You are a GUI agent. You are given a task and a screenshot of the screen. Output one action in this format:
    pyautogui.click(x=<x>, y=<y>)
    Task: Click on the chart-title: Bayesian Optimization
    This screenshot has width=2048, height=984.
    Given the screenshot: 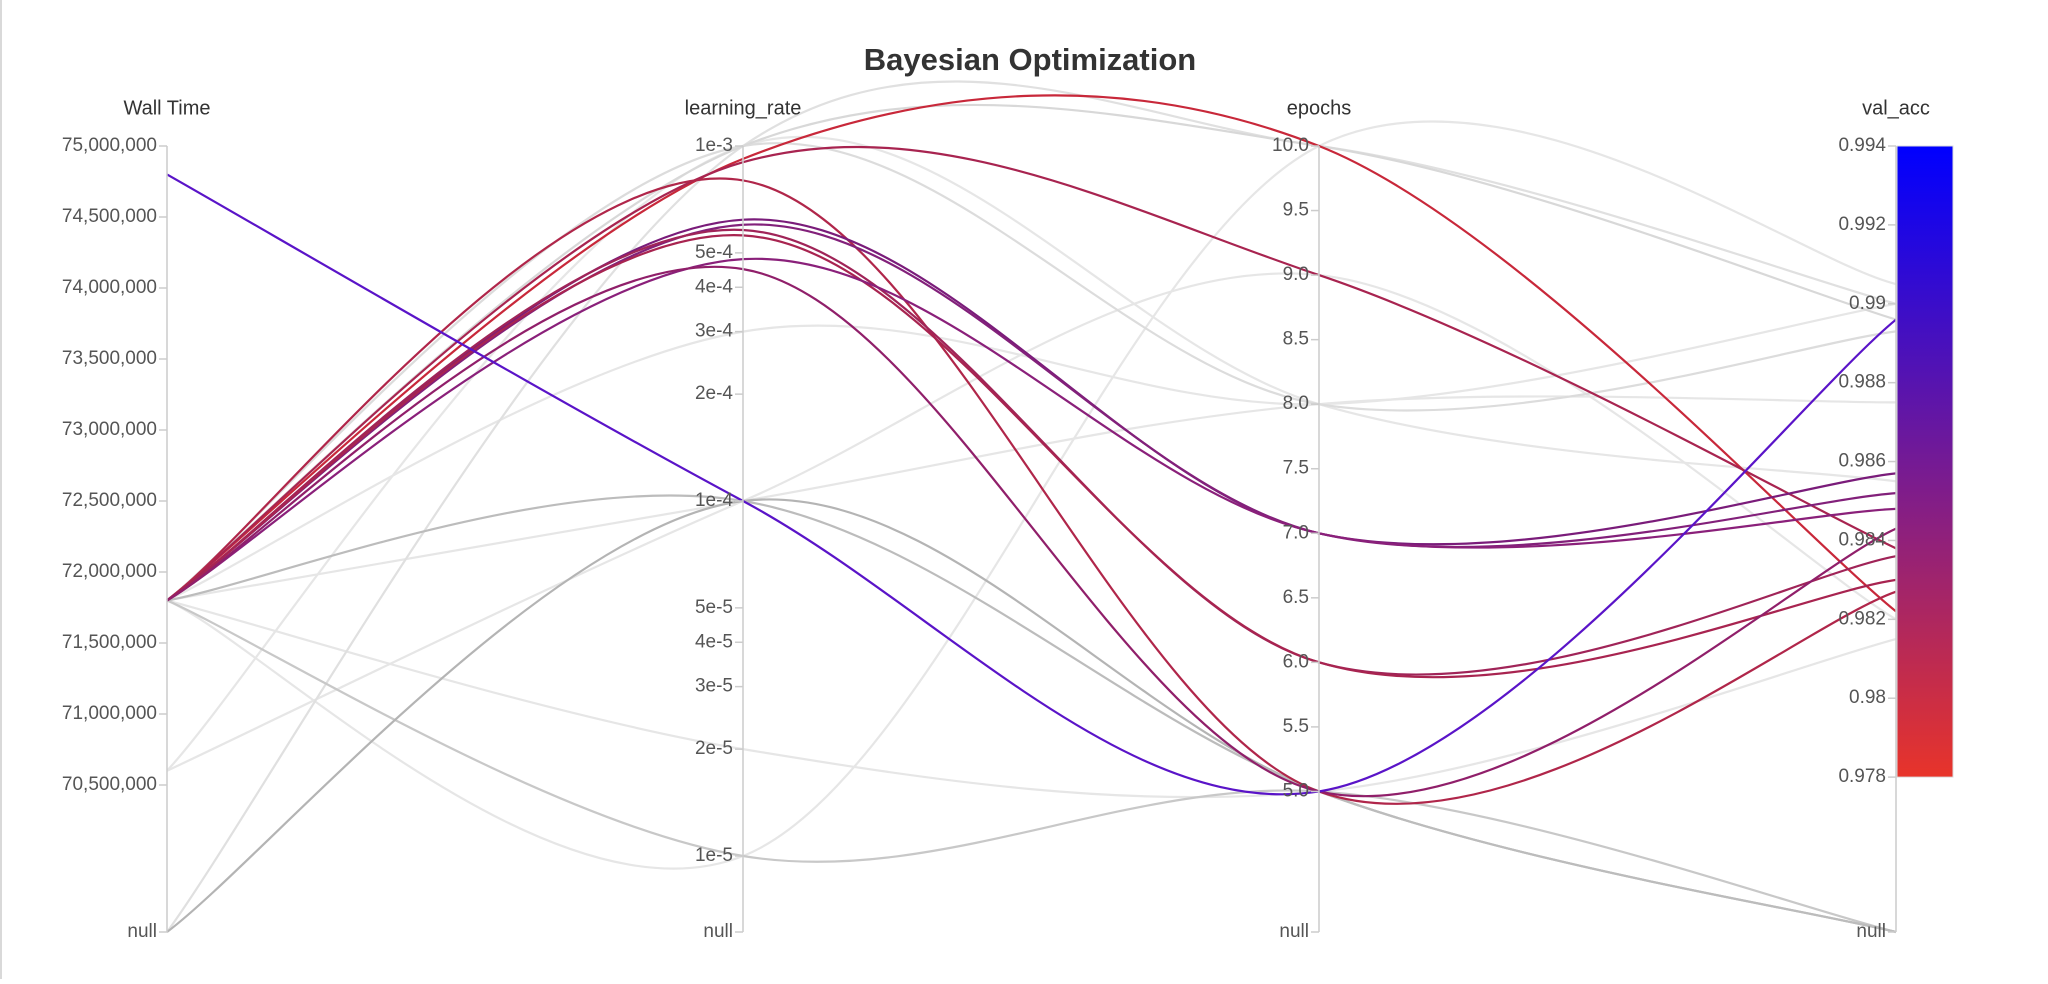 What is the action you would take?
    pyautogui.click(x=1030, y=59)
    